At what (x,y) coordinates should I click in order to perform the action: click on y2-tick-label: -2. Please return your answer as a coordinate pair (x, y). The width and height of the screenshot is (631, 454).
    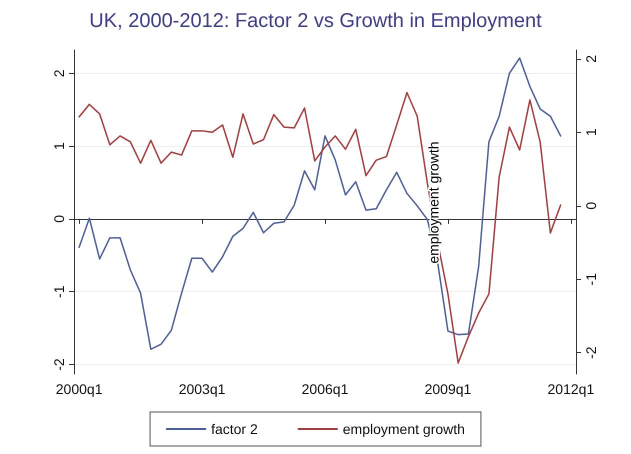
    Looking at the image, I should click on (591, 352).